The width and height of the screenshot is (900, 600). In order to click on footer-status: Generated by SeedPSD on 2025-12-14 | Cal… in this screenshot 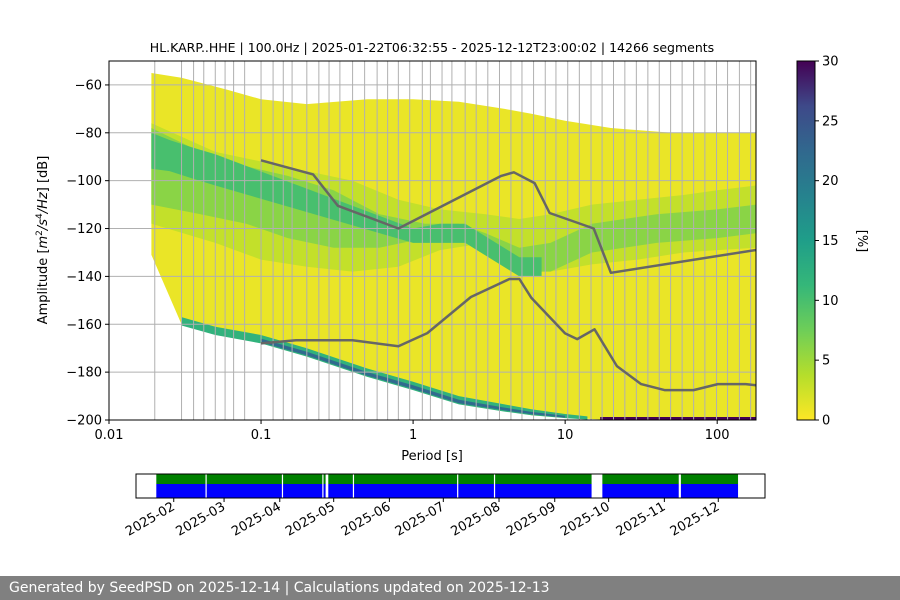, I will do `click(450, 588)`.